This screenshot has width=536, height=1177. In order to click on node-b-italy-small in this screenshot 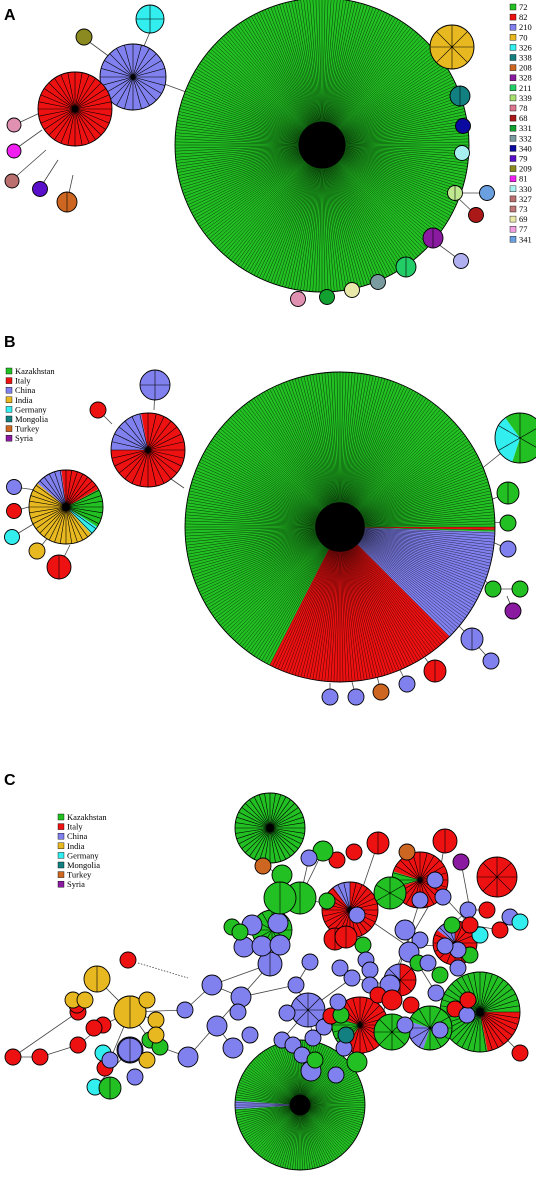, I will do `click(98, 410)`.